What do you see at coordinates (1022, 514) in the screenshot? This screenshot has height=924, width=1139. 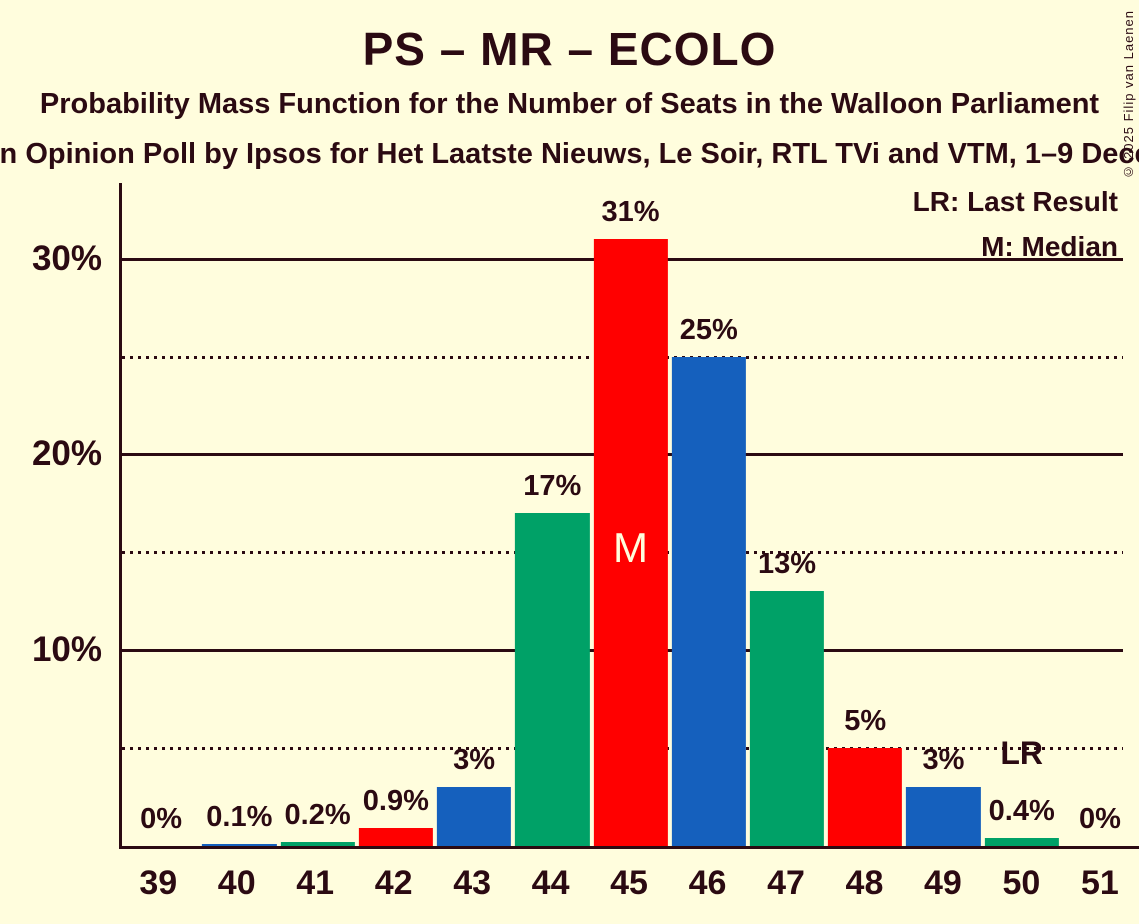 I see `bar-slot-50: 0.4% LR` at bounding box center [1022, 514].